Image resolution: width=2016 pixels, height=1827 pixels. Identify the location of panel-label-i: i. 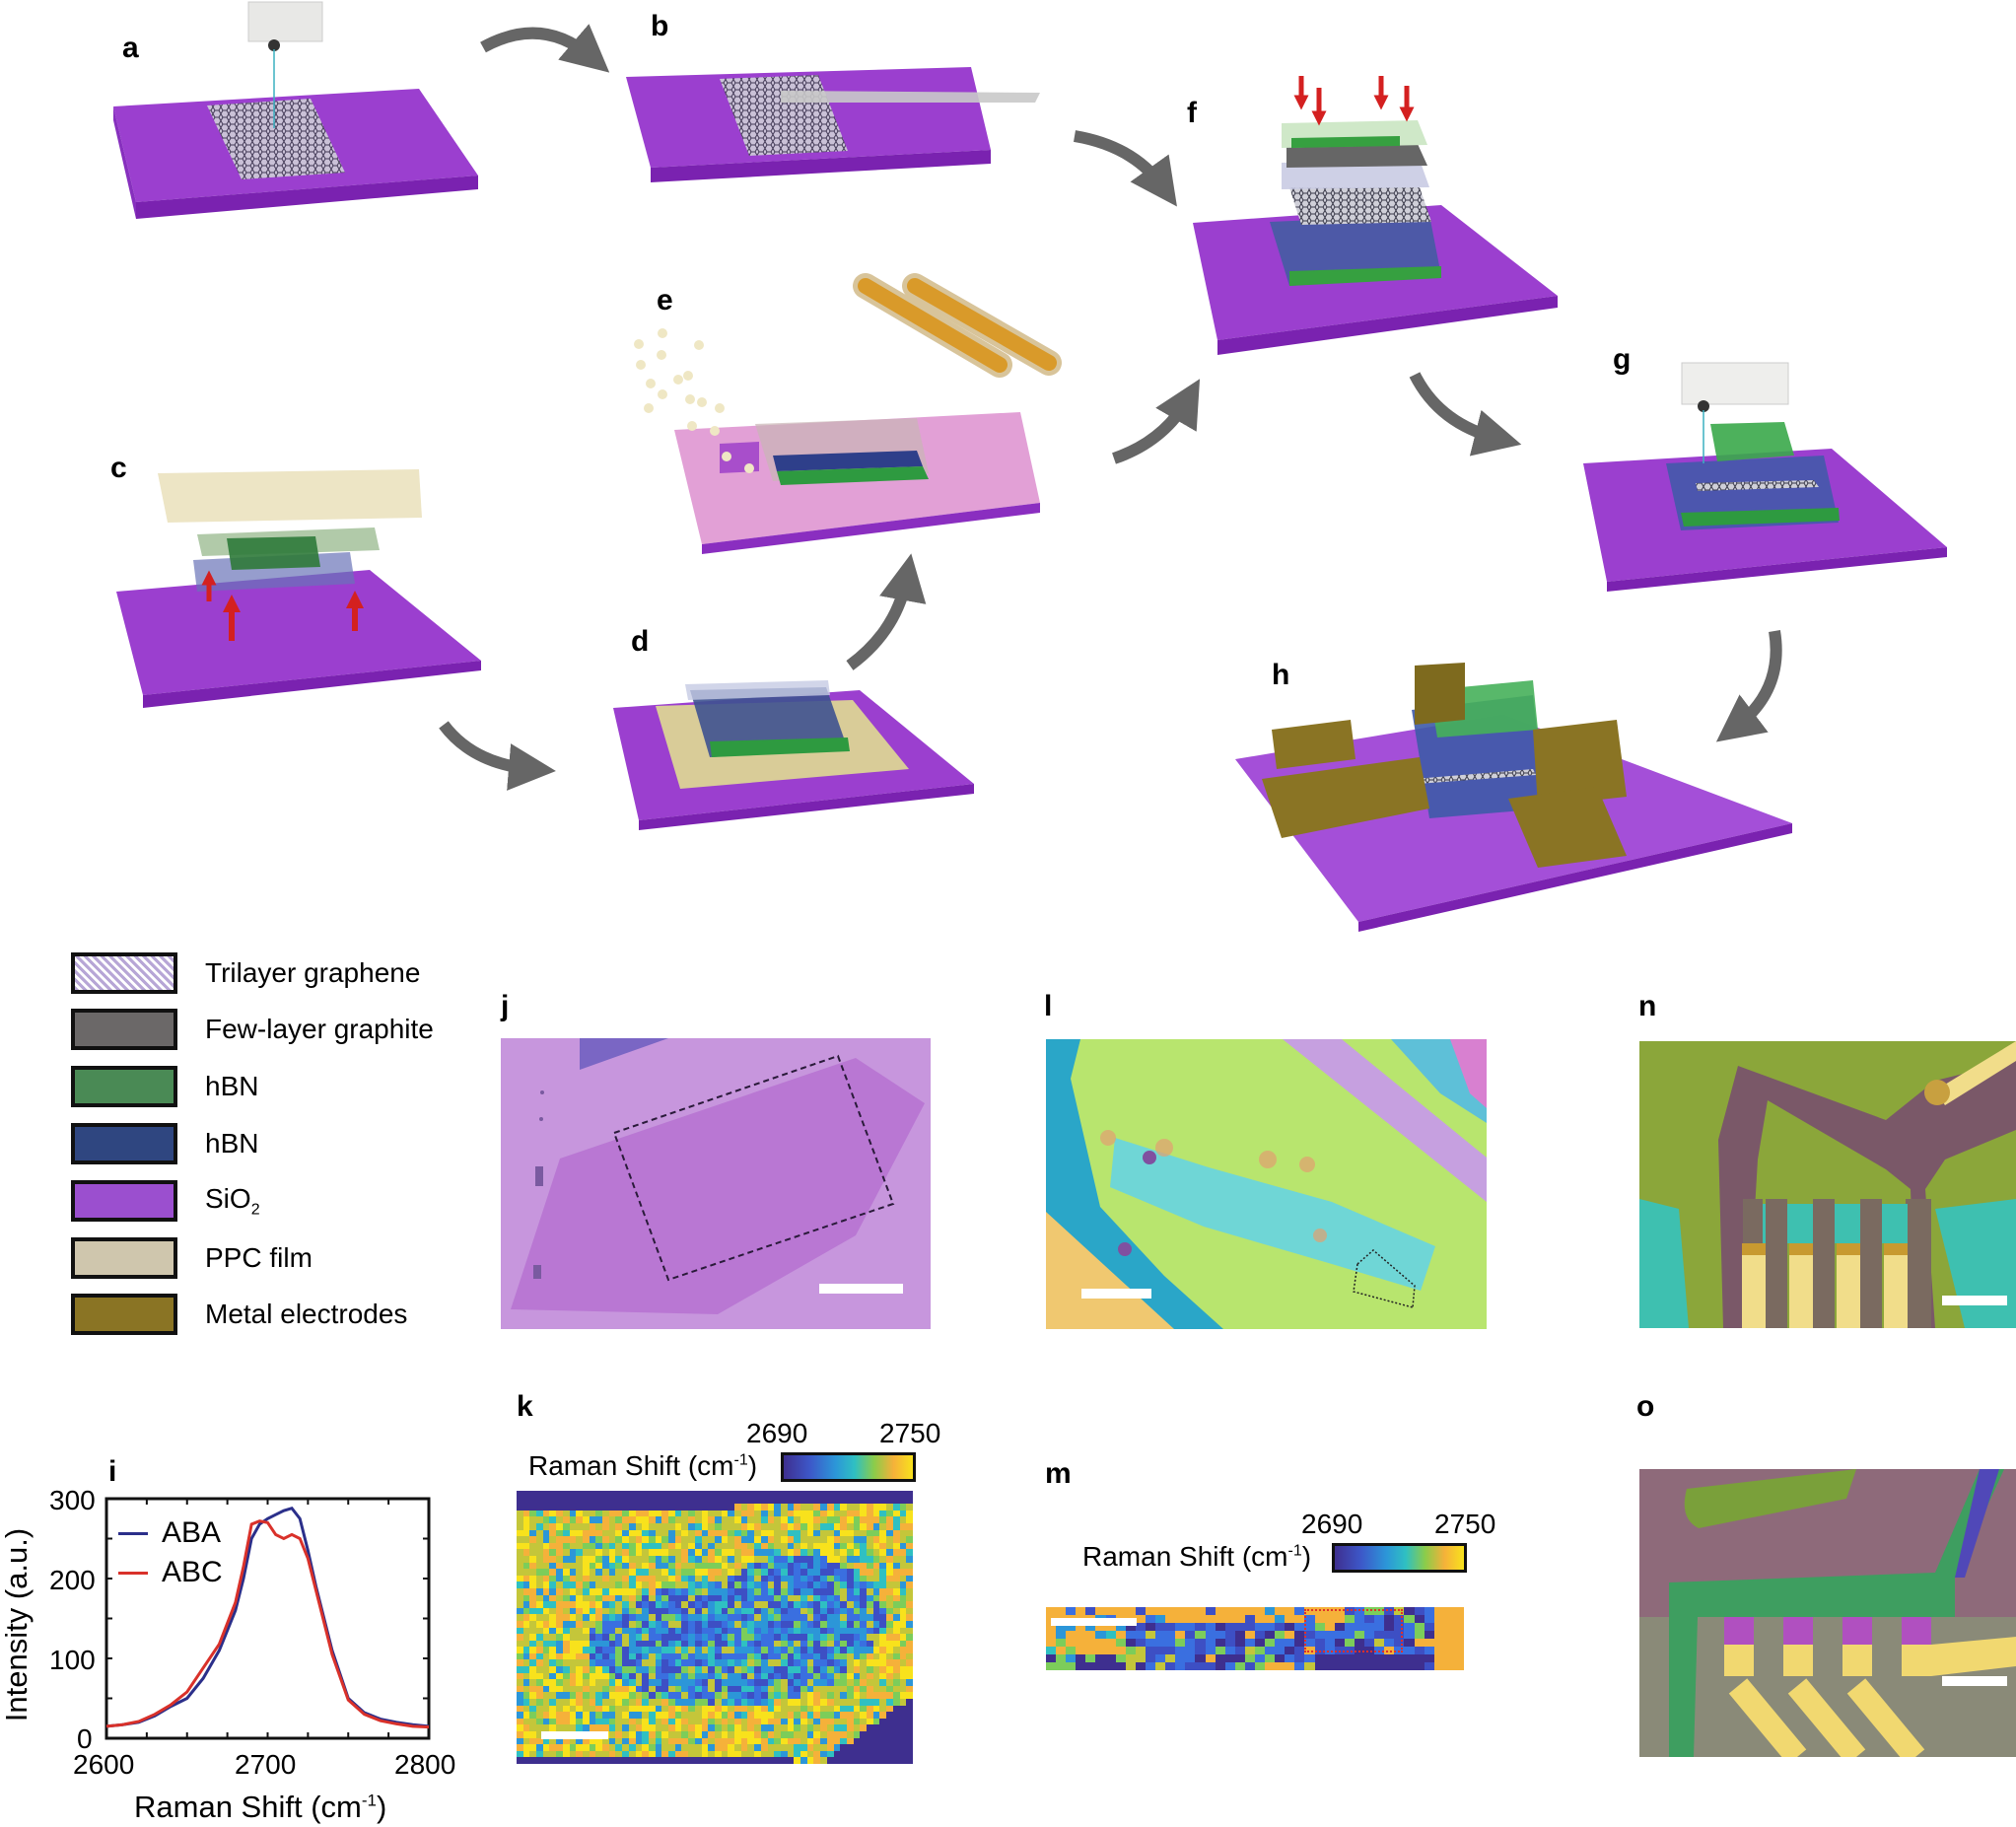
(113, 1471).